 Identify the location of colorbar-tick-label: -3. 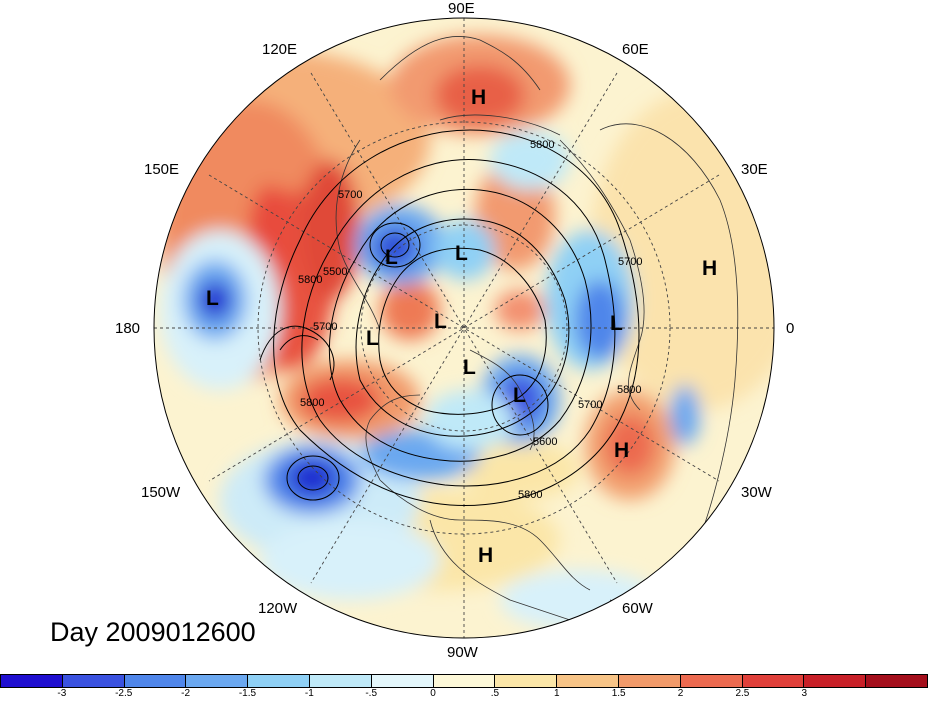
(62, 693).